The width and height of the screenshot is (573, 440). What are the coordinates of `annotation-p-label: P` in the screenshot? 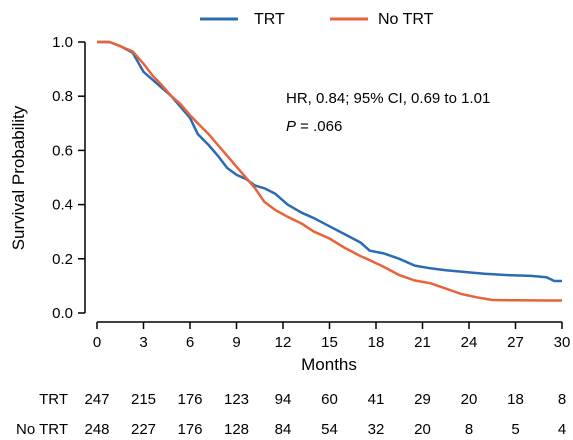 It's located at (291, 126).